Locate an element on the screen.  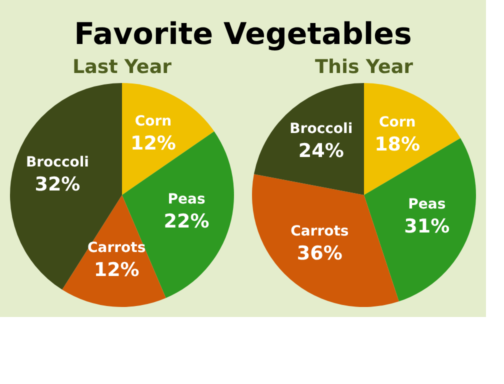
data-label: 22% is located at coordinates (187, 221).